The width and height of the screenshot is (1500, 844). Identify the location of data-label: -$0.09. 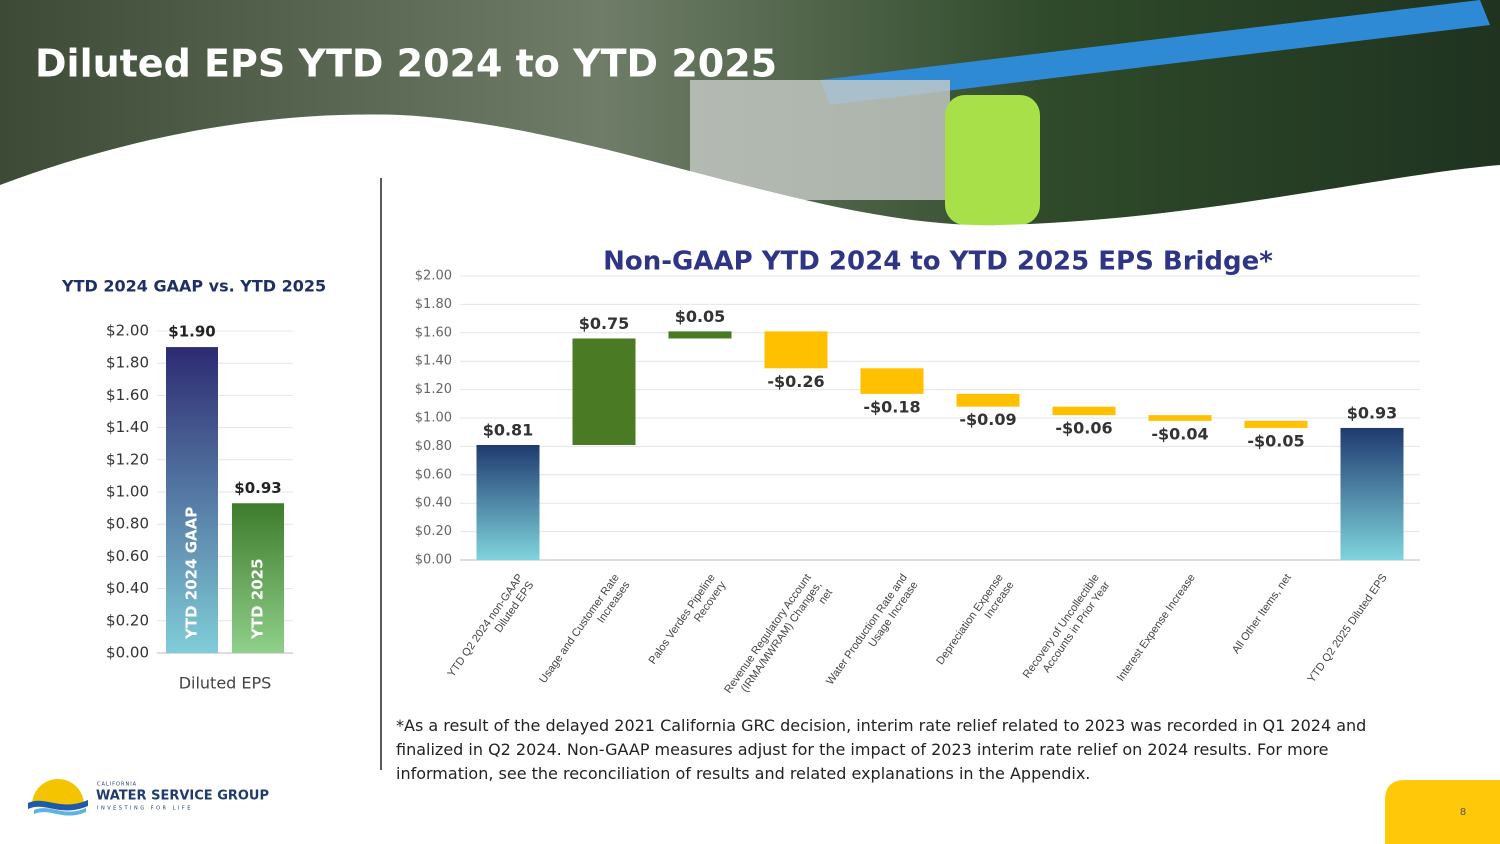
(987, 419).